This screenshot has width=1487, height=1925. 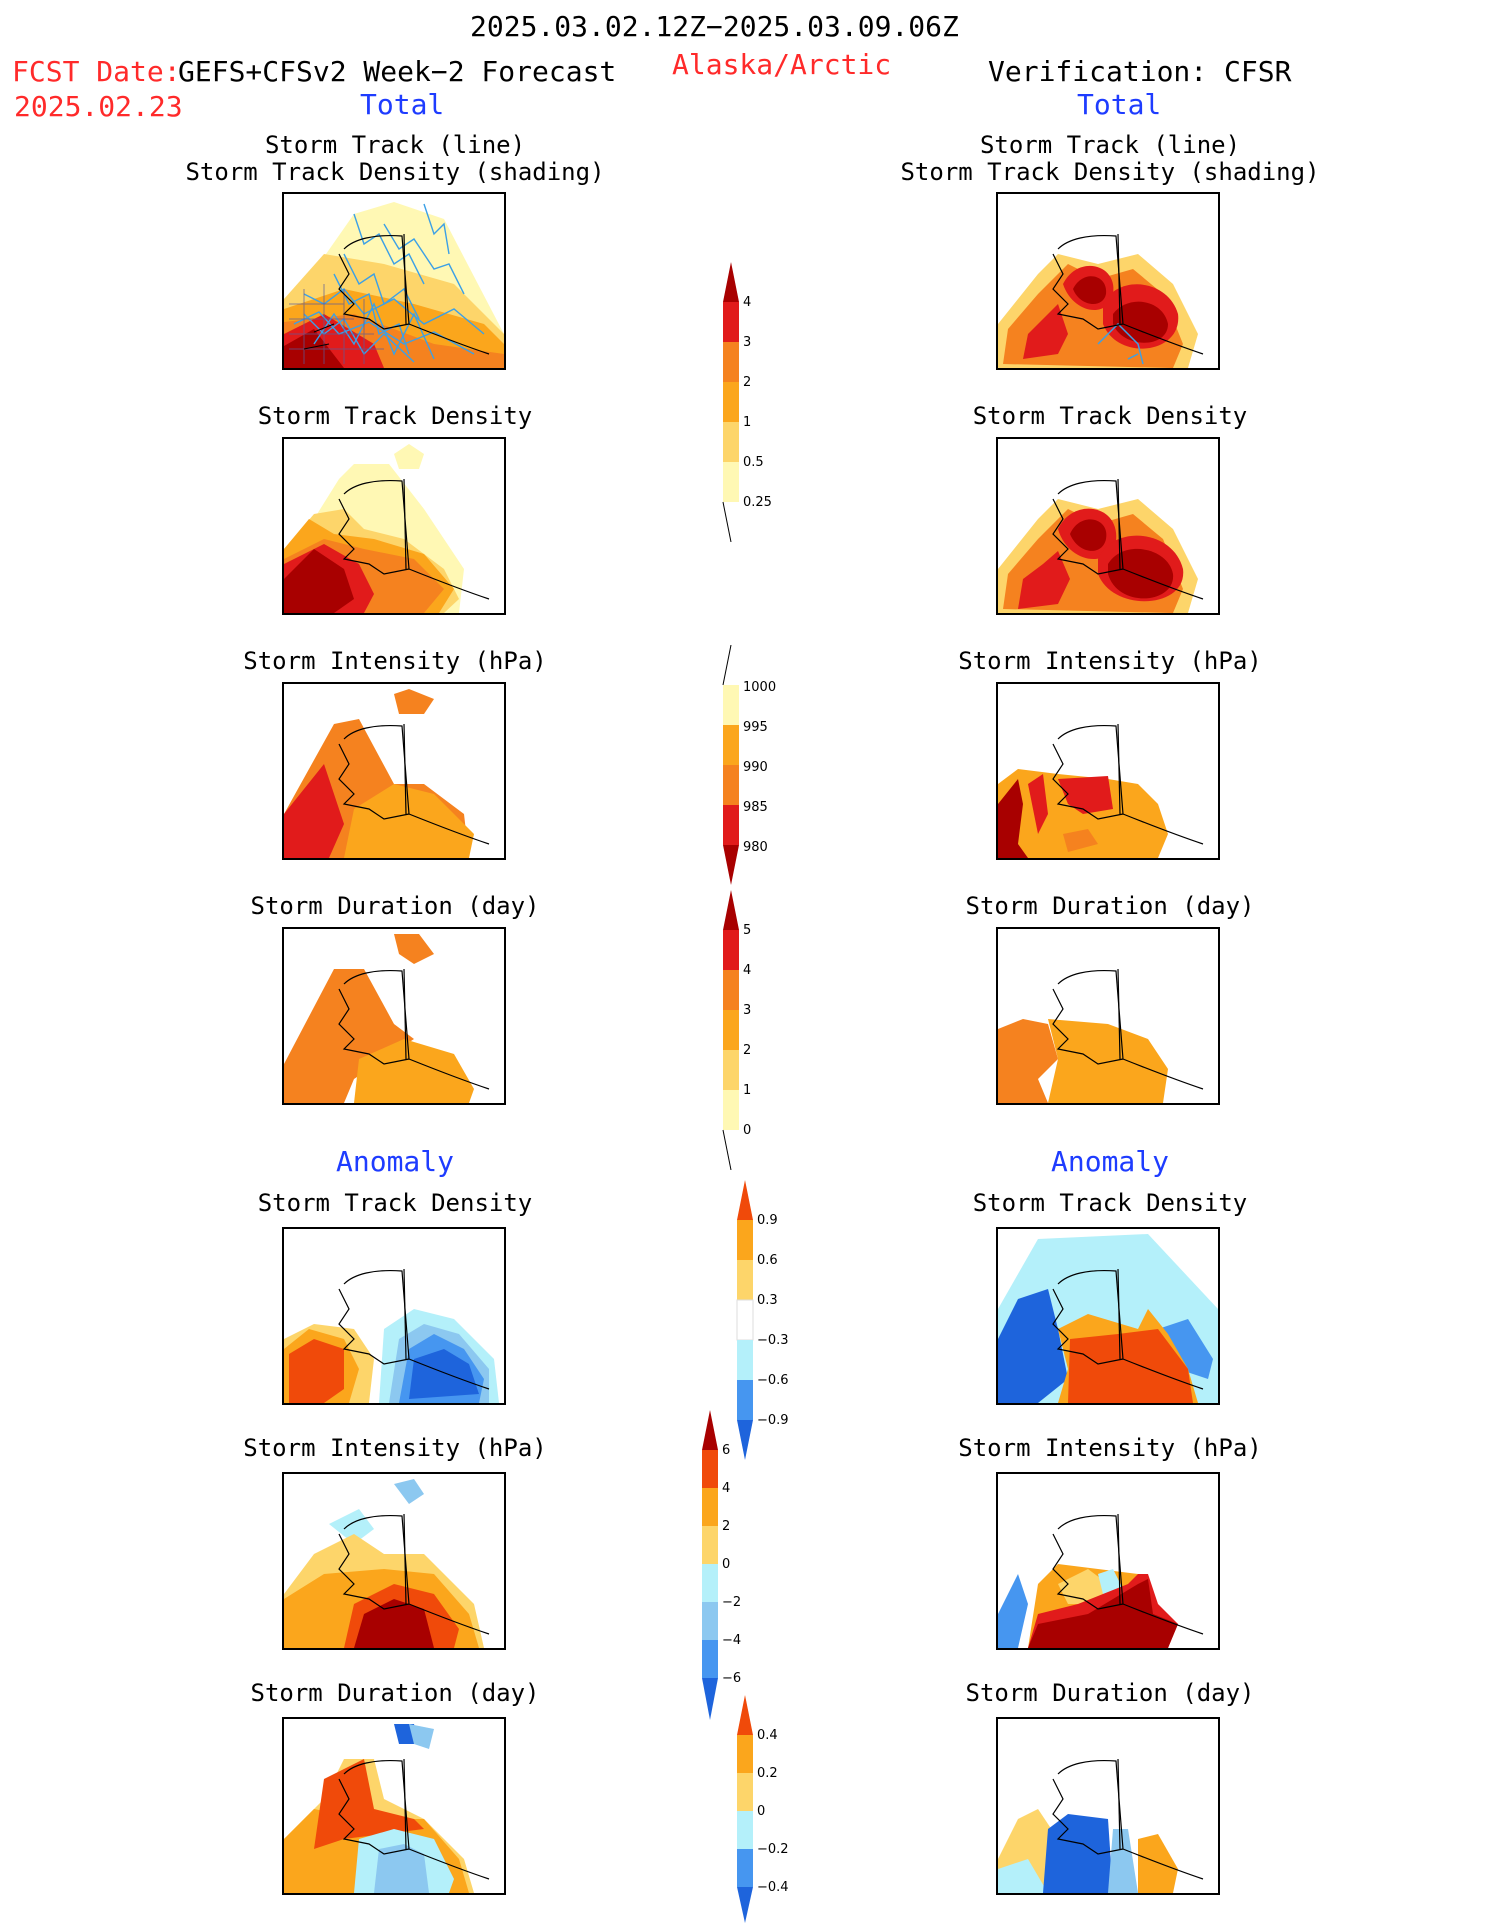 I want to click on map-track-verification, so click(x=1108, y=281).